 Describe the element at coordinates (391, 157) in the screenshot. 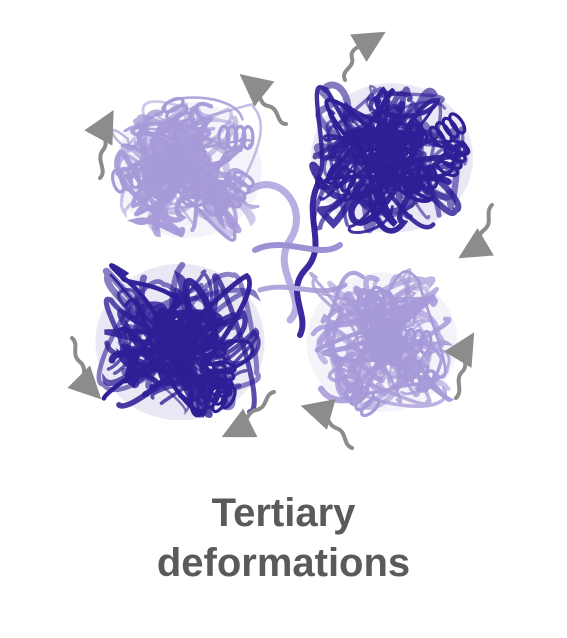

I see `subunit-top-right` at that location.